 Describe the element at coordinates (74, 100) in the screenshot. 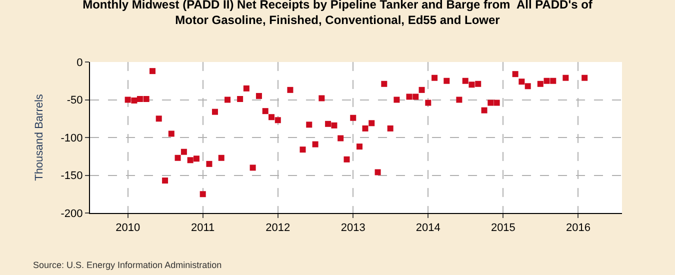

I see `y-tick-label: -50` at that location.